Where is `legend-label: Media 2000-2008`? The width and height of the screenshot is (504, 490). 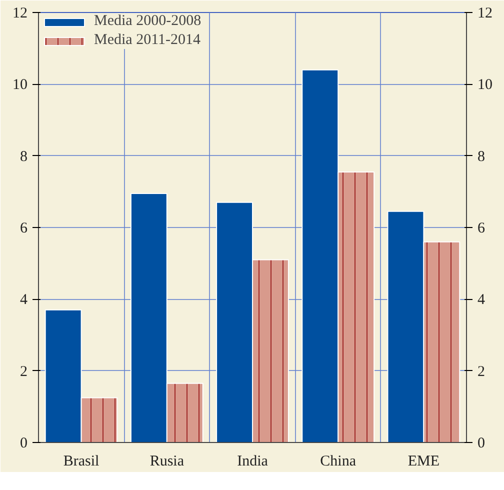 legend-label: Media 2000-2008 is located at coordinates (148, 21).